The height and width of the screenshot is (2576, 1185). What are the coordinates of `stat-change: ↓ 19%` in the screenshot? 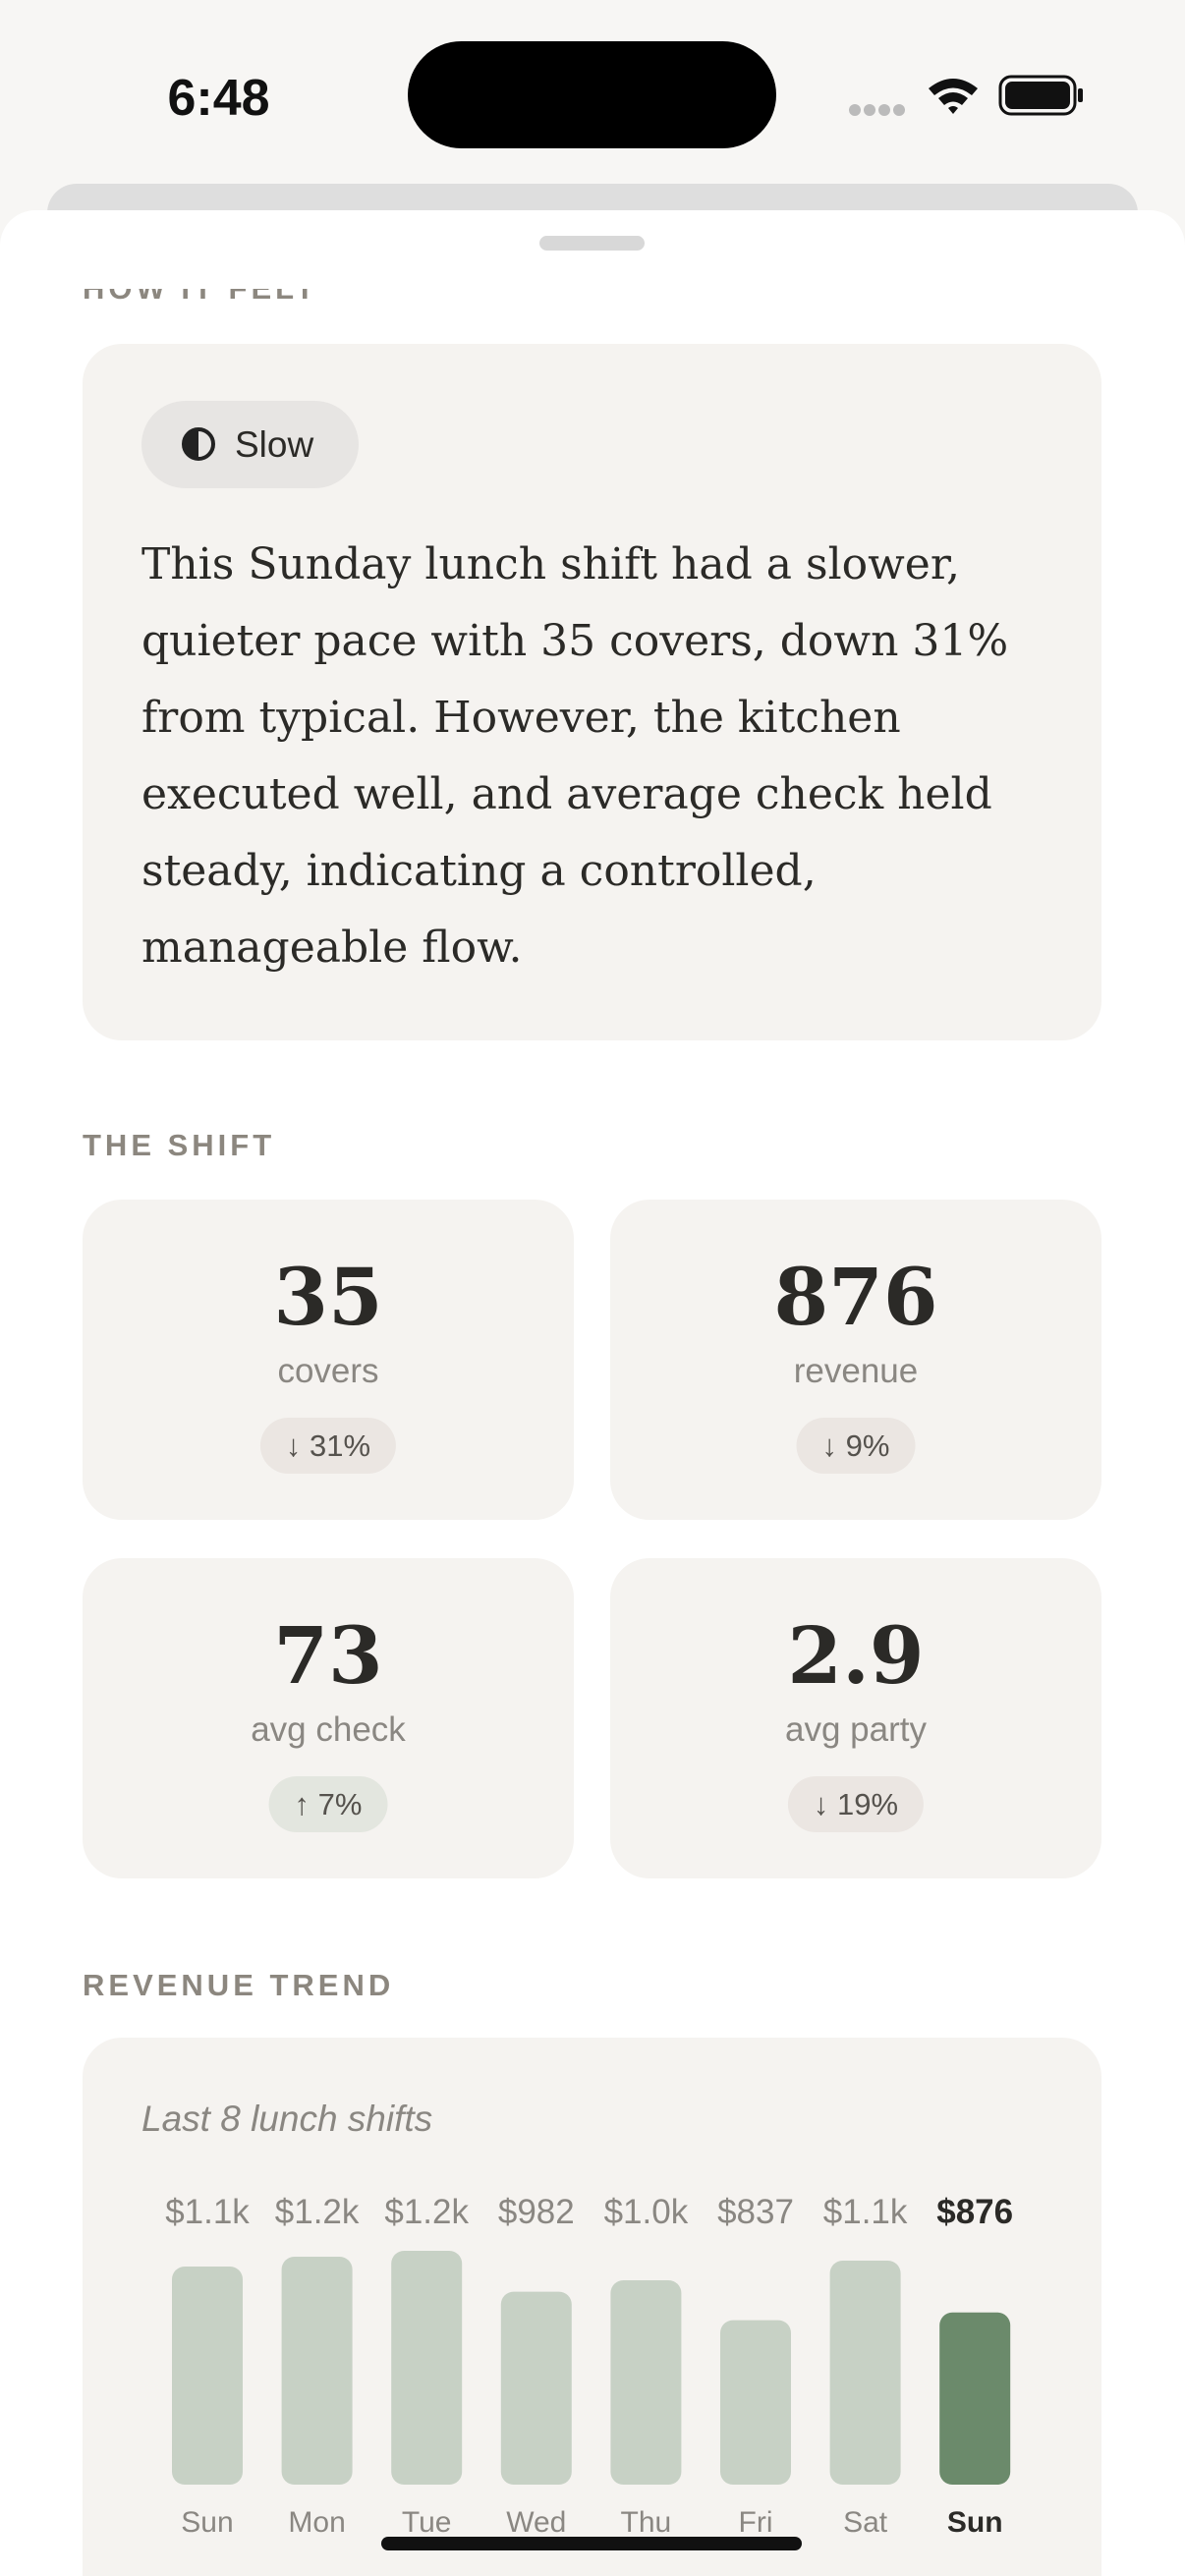 It's located at (856, 1804).